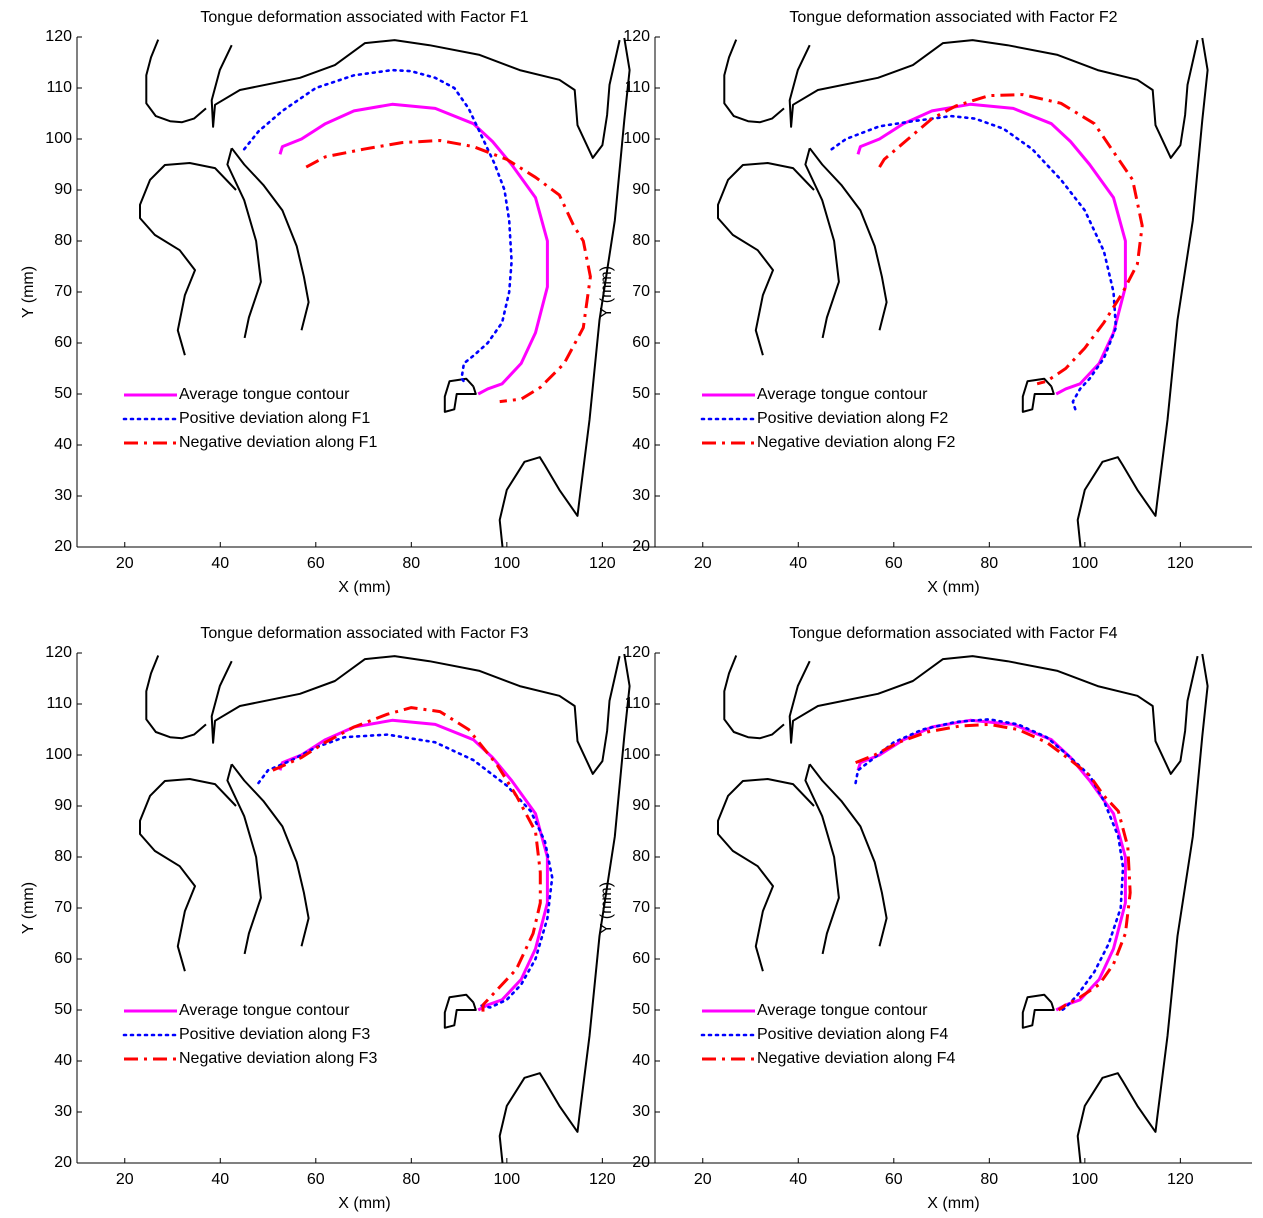  I want to click on legend-label: Positive deviation along F1, so click(274, 418).